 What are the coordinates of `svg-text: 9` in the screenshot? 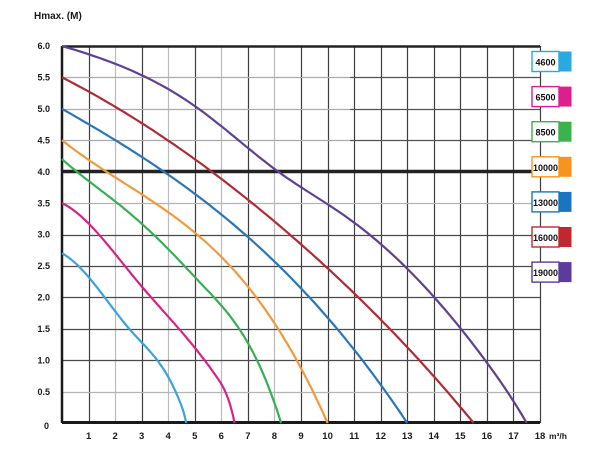 It's located at (300, 436).